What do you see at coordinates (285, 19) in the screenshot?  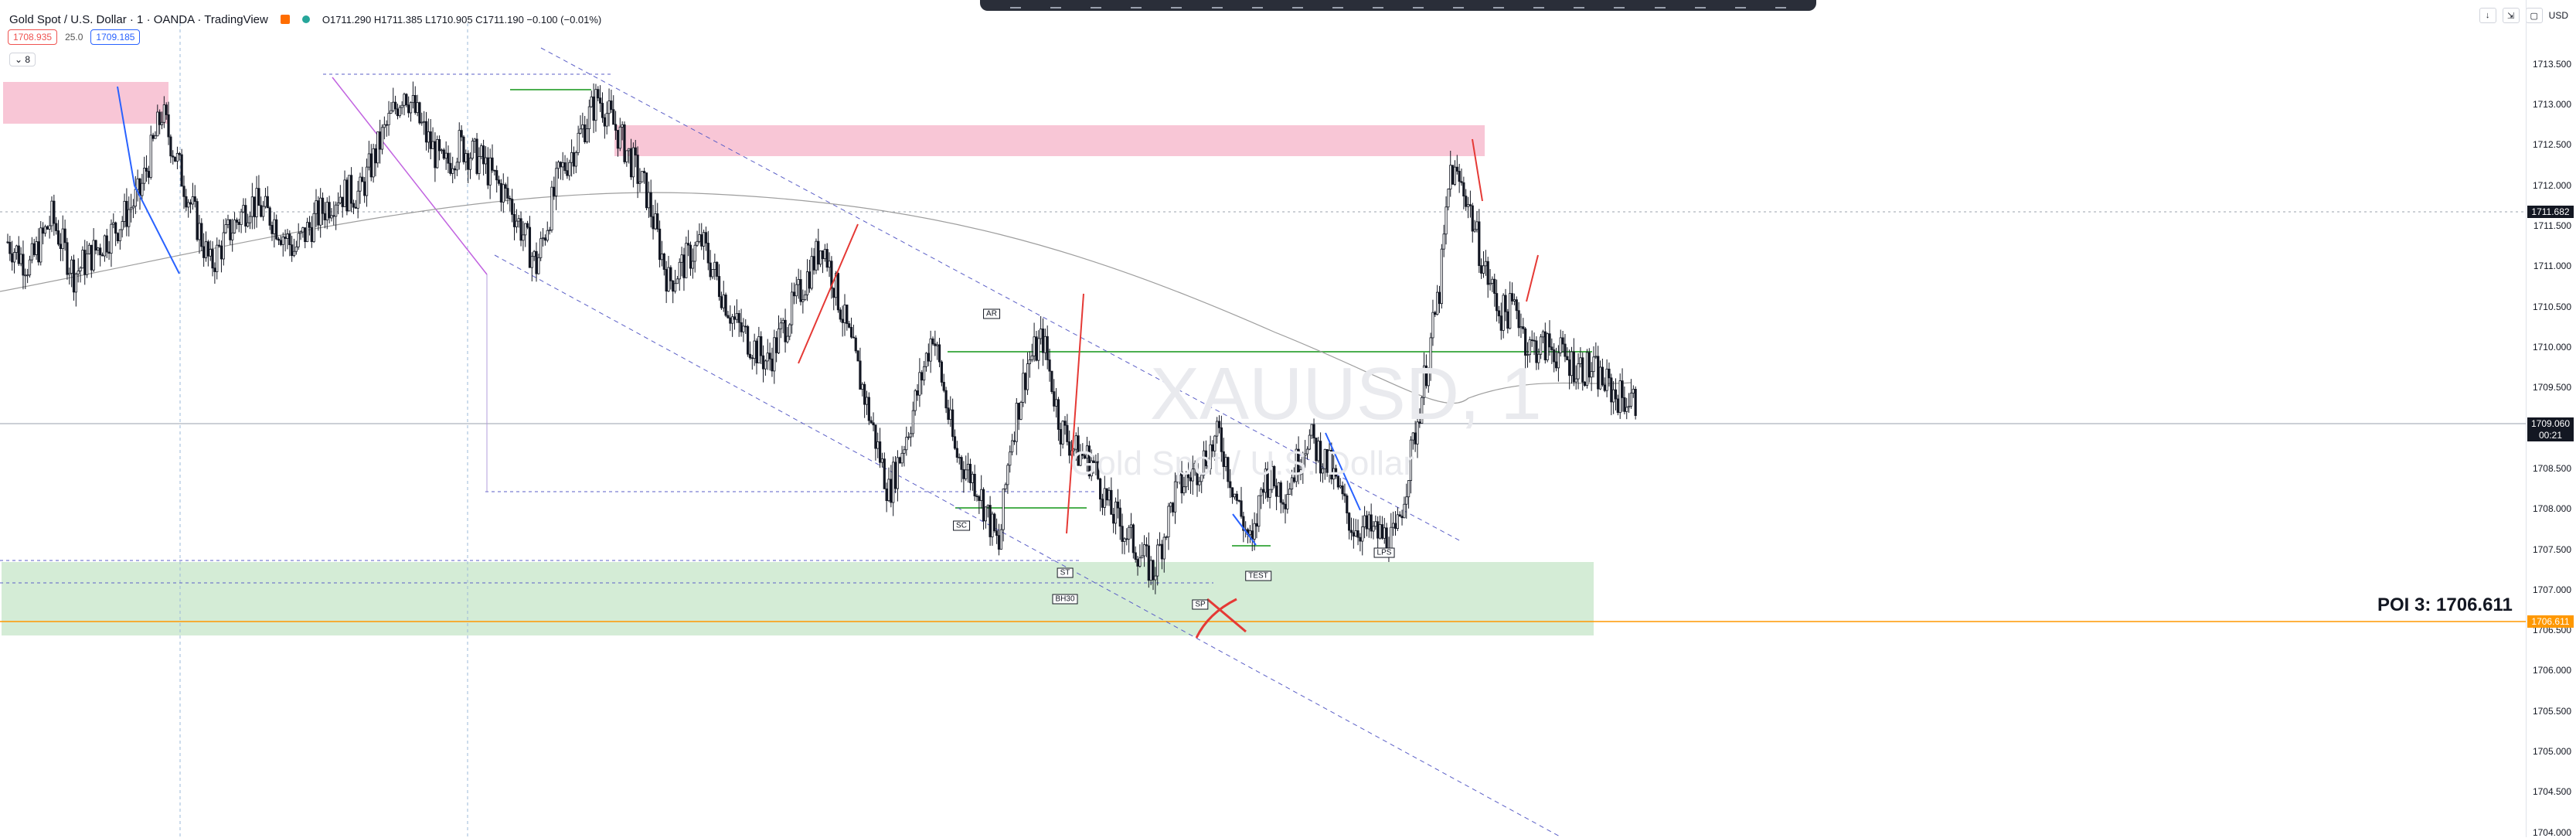 I see `flag-icon` at bounding box center [285, 19].